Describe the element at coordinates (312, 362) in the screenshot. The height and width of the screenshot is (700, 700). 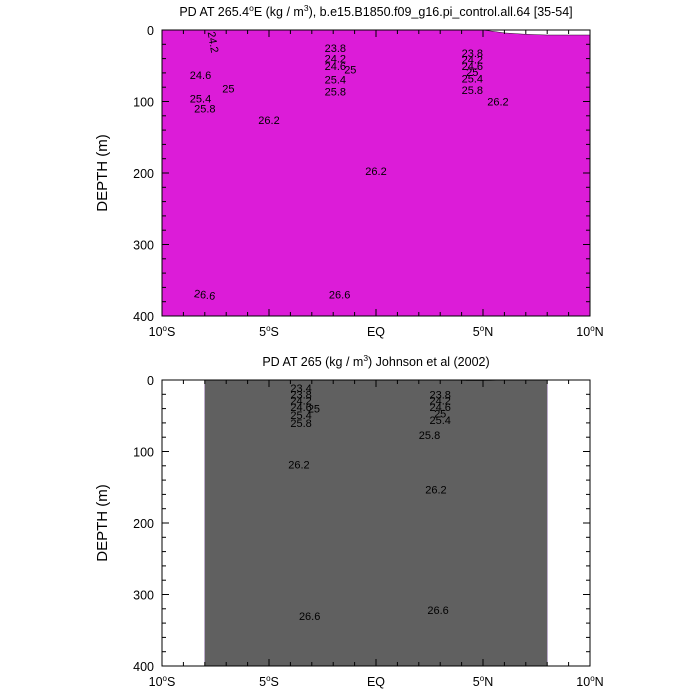
I see `title-text: PD AT 265 (kg / m` at that location.